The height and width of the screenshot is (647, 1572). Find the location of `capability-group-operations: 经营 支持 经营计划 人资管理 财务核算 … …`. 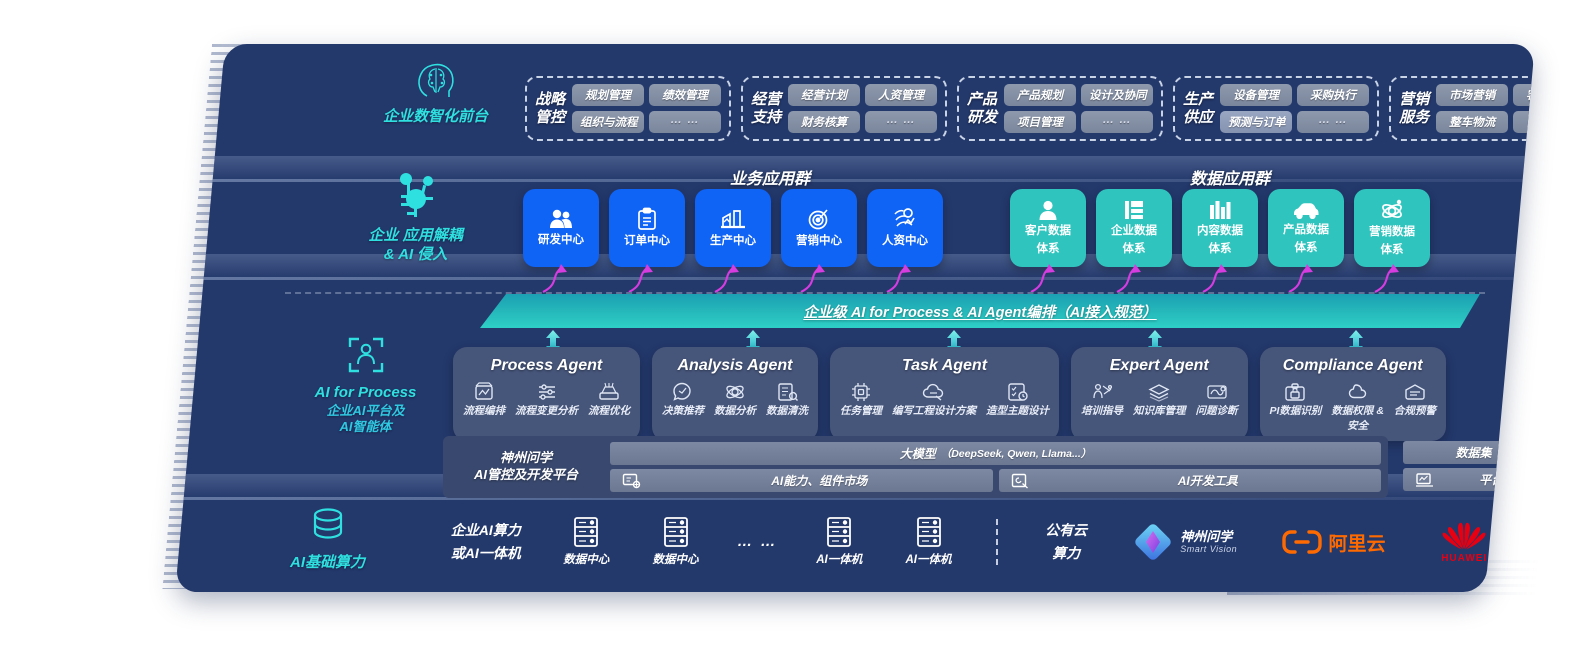

capability-group-operations: 经营 支持 经营计划 人资管理 财务核算 … … is located at coordinates (844, 108).